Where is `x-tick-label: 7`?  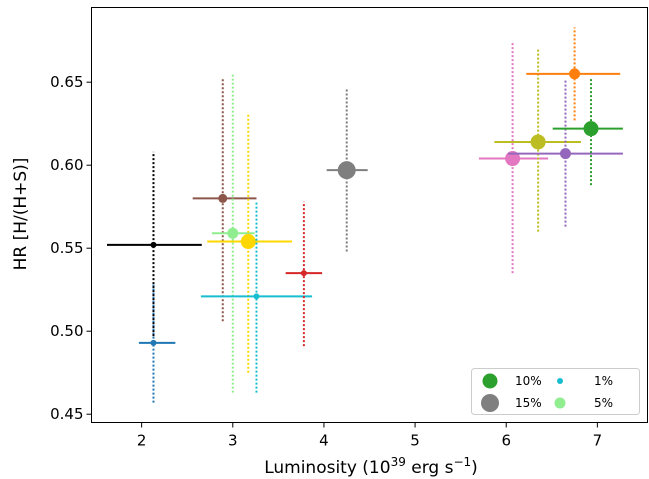
x-tick-label: 7 is located at coordinates (598, 441).